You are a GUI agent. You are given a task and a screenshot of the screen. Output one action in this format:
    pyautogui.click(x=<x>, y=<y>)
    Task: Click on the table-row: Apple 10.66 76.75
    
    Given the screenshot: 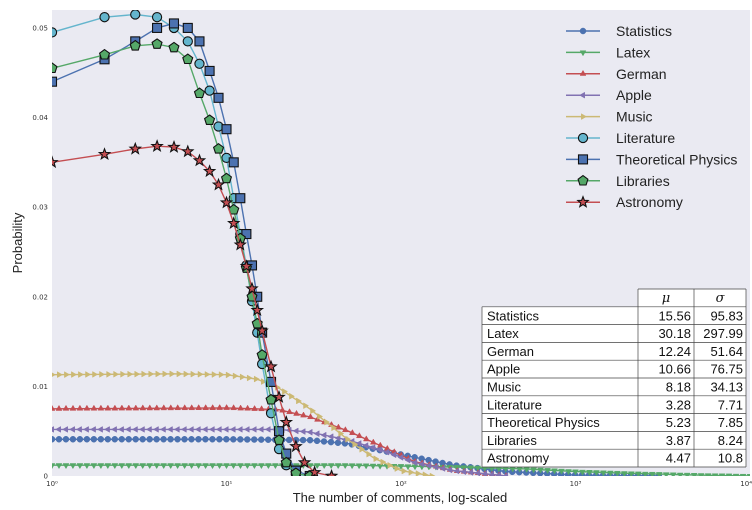 What is the action you would take?
    pyautogui.click(x=615, y=369)
    